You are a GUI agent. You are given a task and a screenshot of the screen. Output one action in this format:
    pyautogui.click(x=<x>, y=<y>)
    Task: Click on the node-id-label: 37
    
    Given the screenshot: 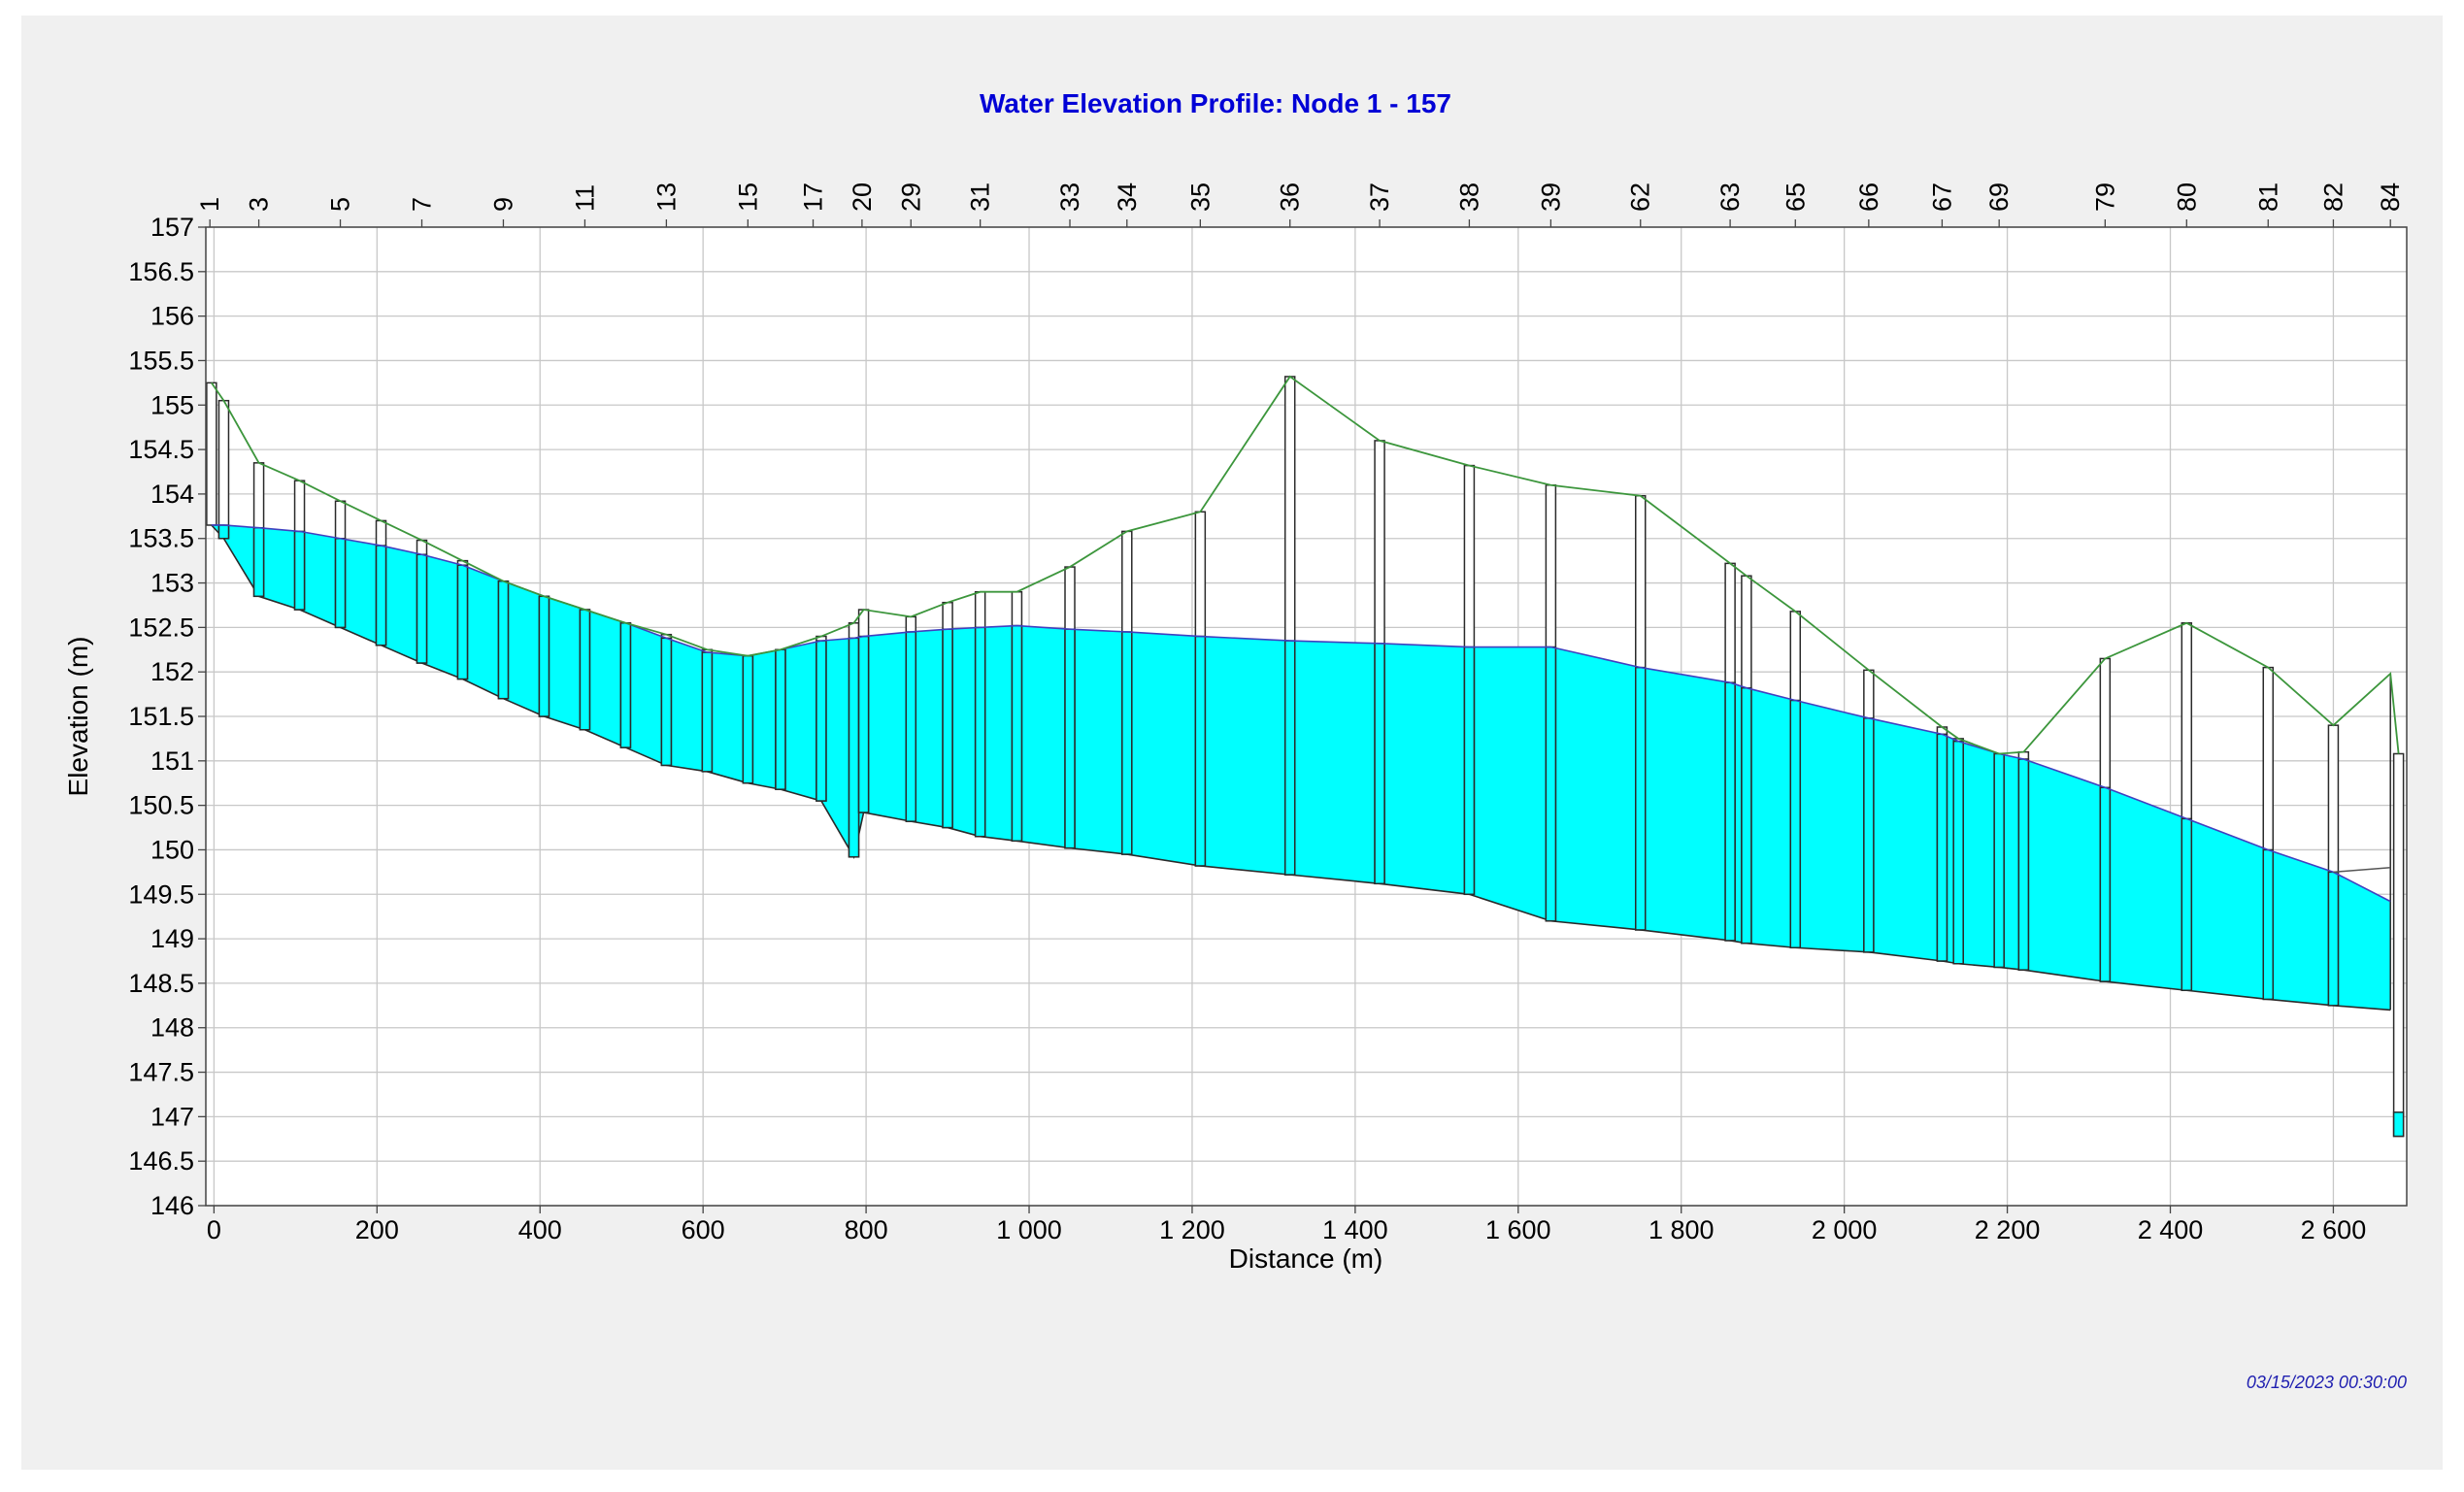 What is the action you would take?
    pyautogui.click(x=1379, y=197)
    